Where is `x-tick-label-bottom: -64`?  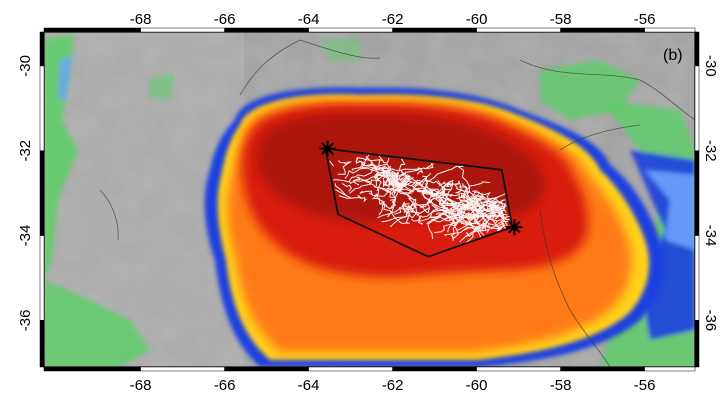
x-tick-label-bottom: -64 is located at coordinates (309, 385).